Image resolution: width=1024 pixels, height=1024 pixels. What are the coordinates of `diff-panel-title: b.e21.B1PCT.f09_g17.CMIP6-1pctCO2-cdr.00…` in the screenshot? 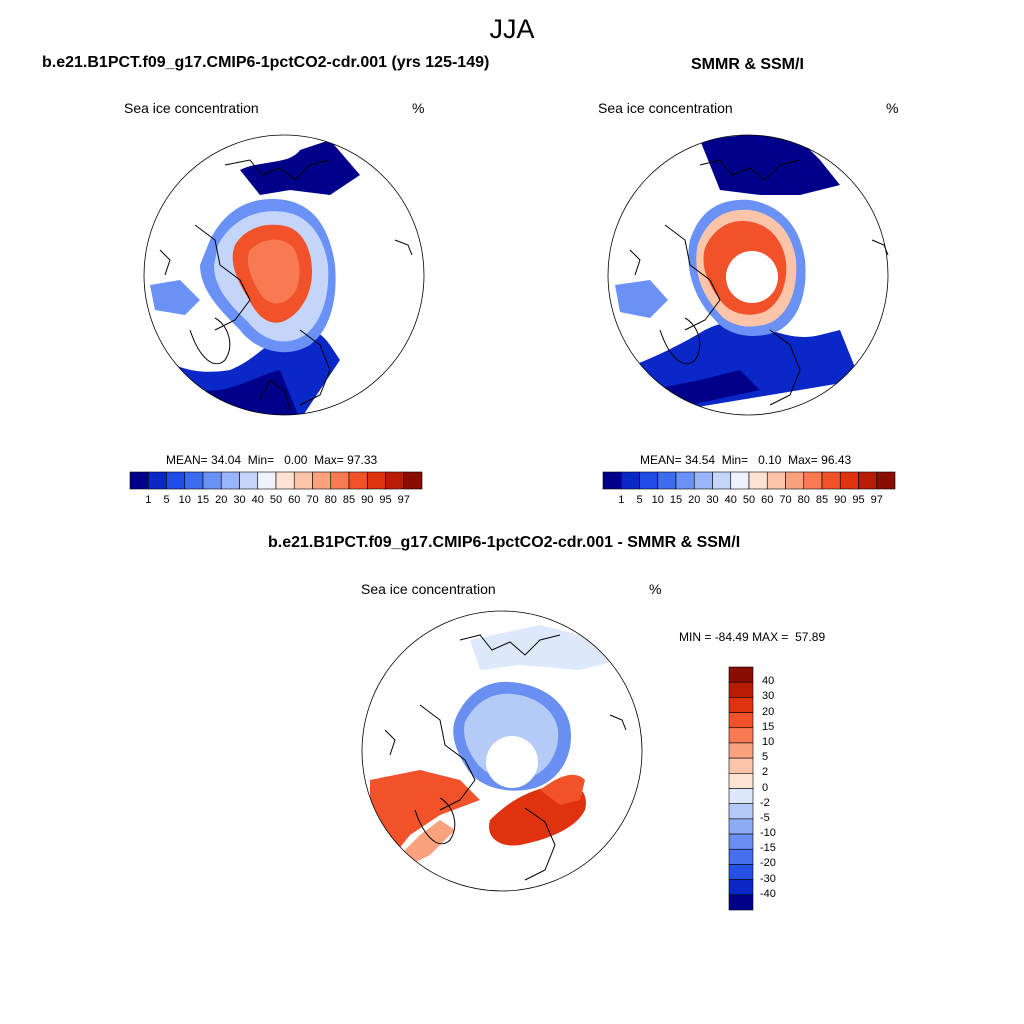 It's located at (504, 542).